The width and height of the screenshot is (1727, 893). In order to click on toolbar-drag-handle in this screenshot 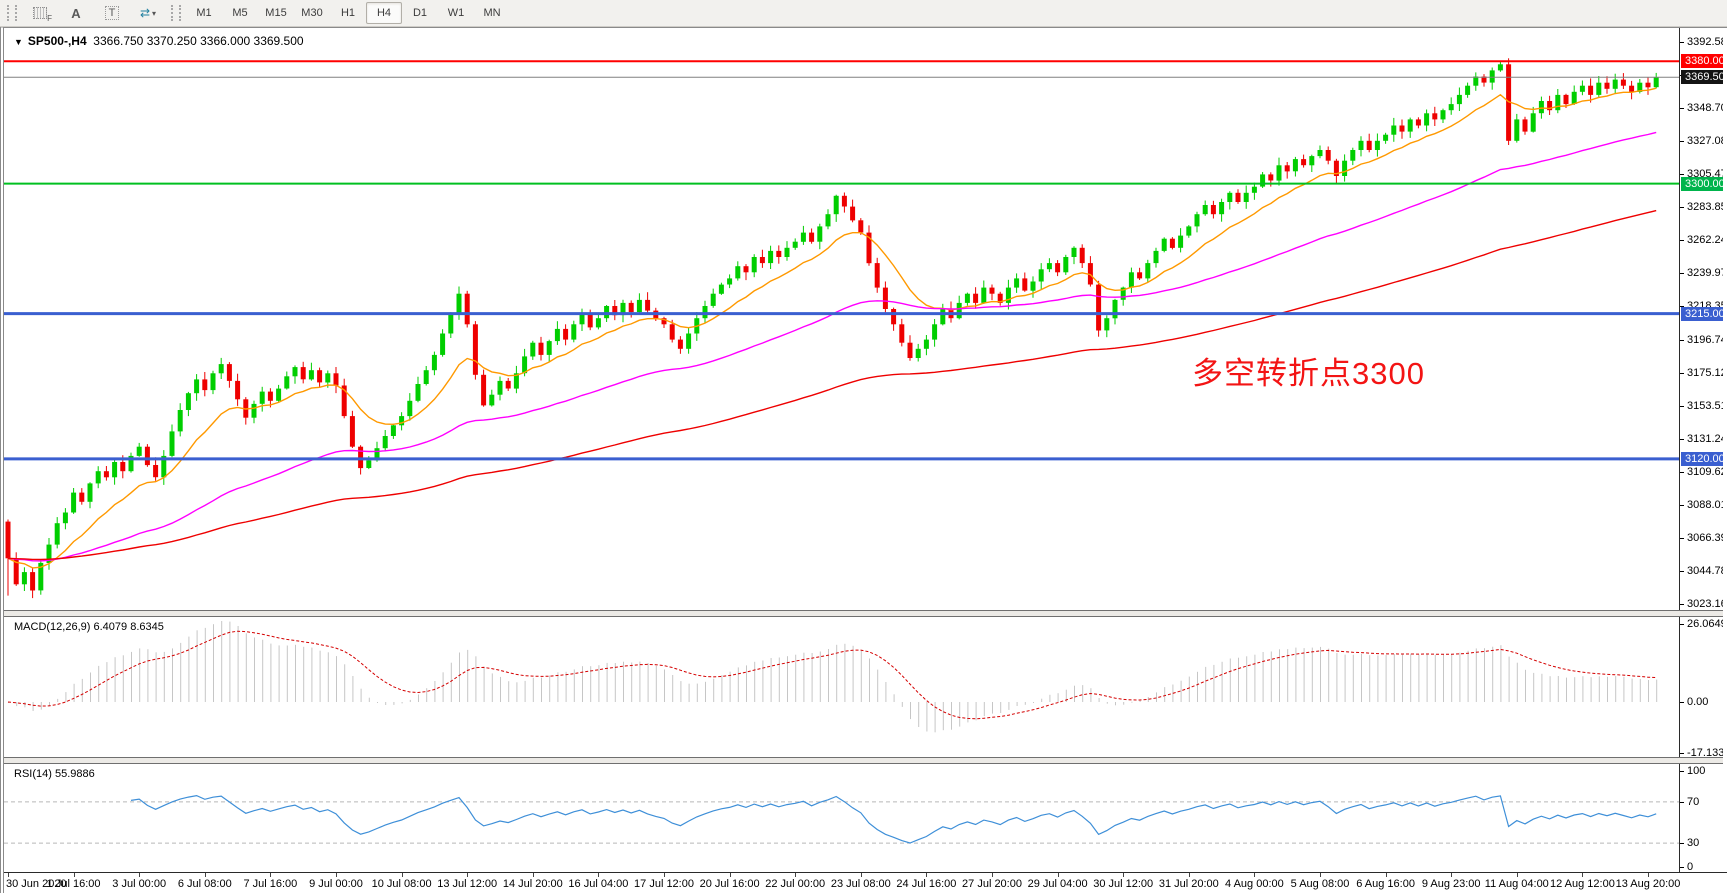, I will do `click(12, 13)`.